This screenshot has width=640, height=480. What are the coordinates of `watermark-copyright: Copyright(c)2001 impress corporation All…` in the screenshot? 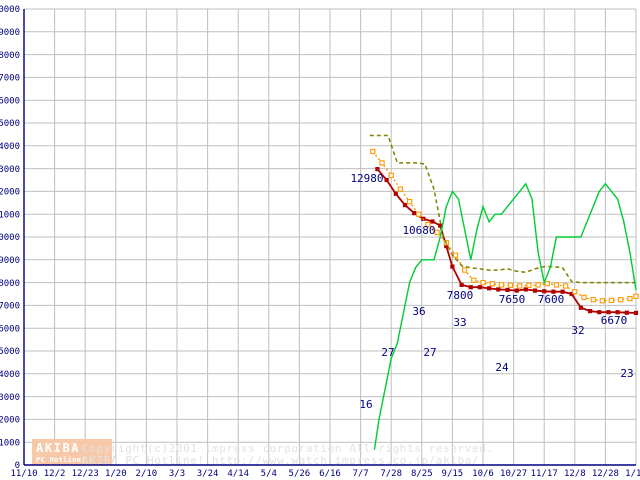 It's located at (288, 448).